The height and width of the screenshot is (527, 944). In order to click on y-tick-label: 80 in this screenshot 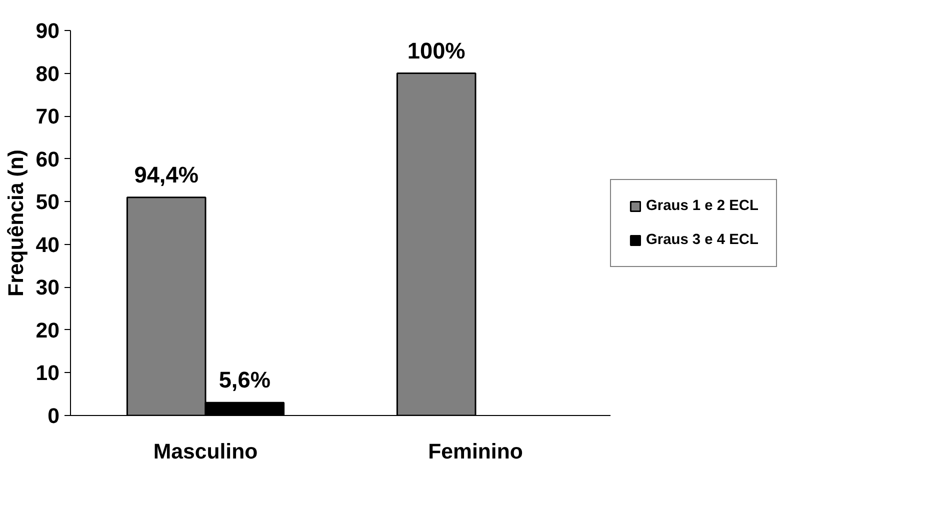, I will do `click(48, 74)`.